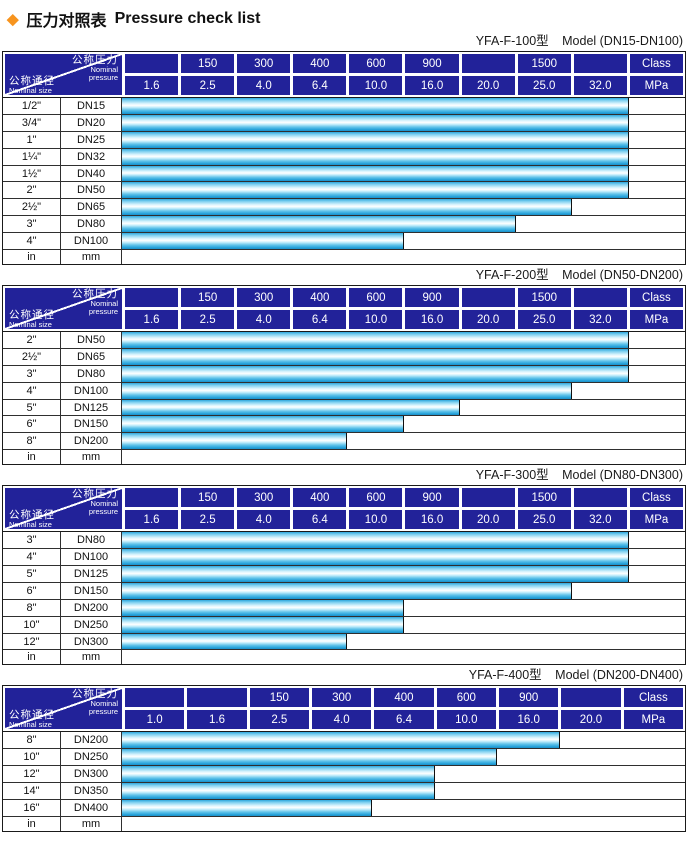 Image resolution: width=688 pixels, height=845 pixels. Describe the element at coordinates (91, 139) in the screenshot. I see `dn-cell: DN25` at that location.